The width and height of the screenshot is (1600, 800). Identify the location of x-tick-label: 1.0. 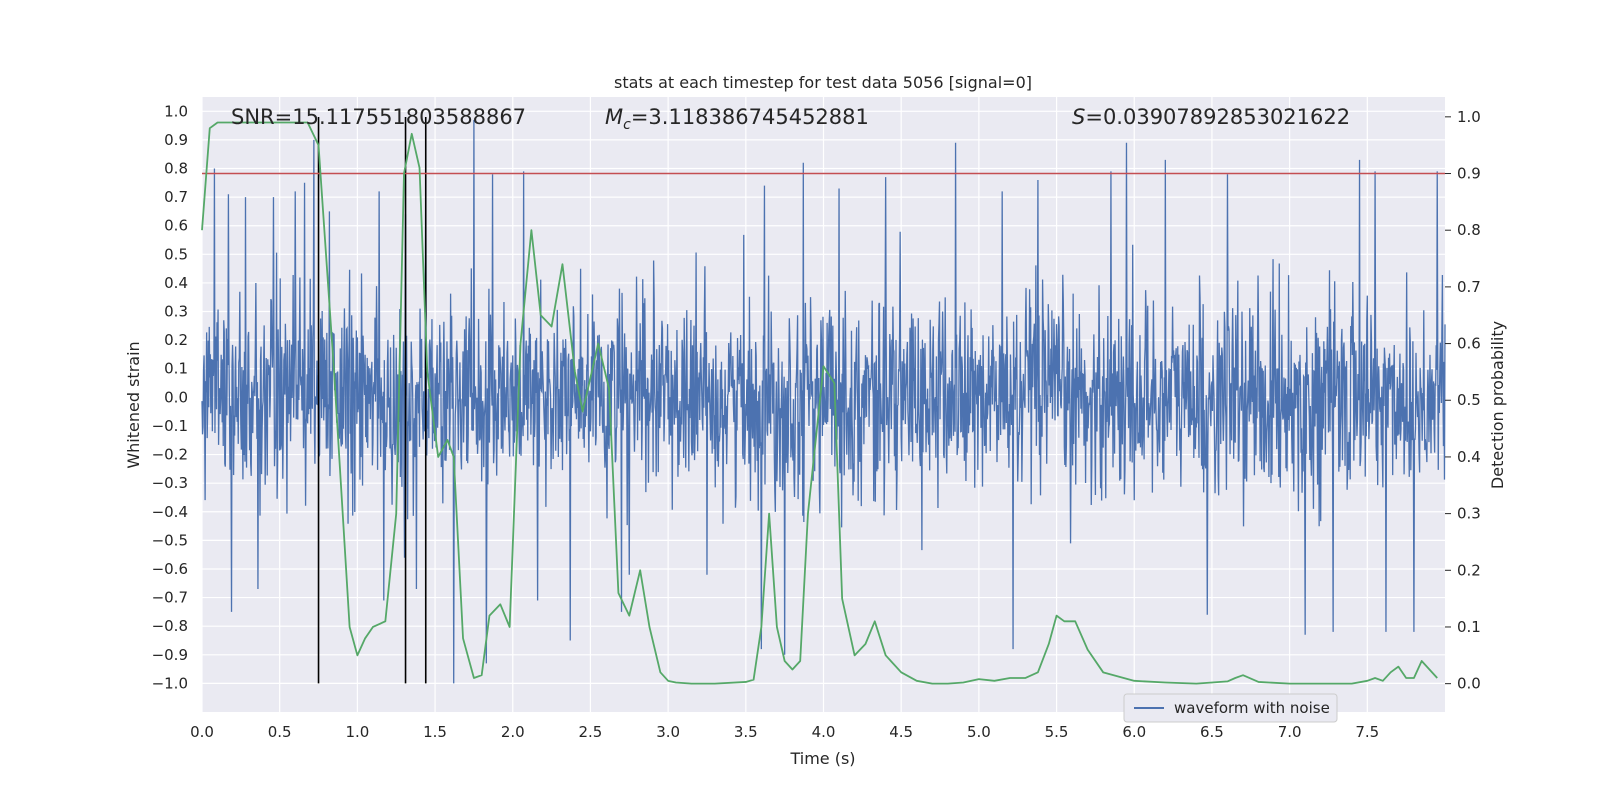
(357, 732).